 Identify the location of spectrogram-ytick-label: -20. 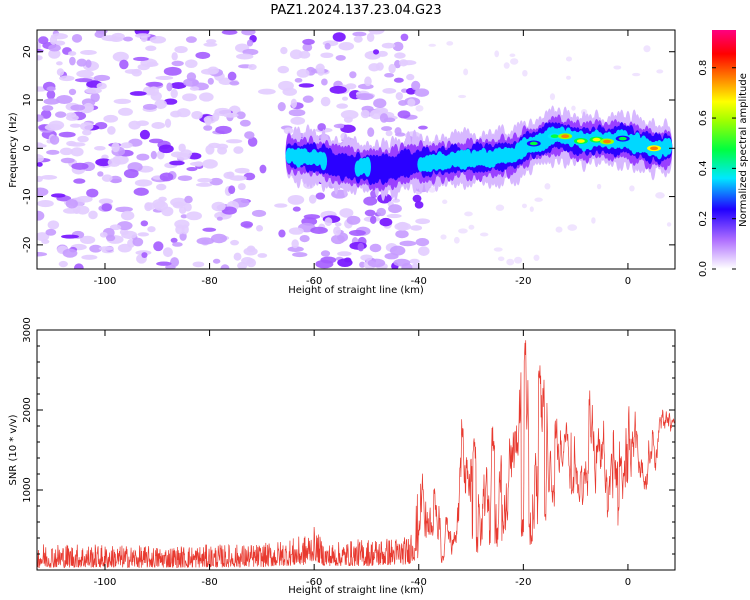
(27, 245).